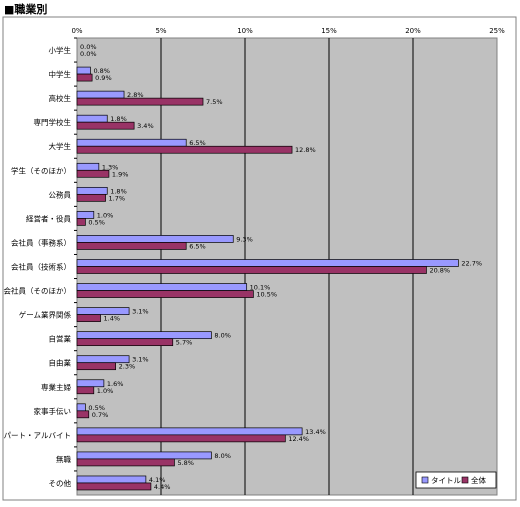  What do you see at coordinates (100, 415) in the screenshot?
I see `data-label: 0.7%` at bounding box center [100, 415].